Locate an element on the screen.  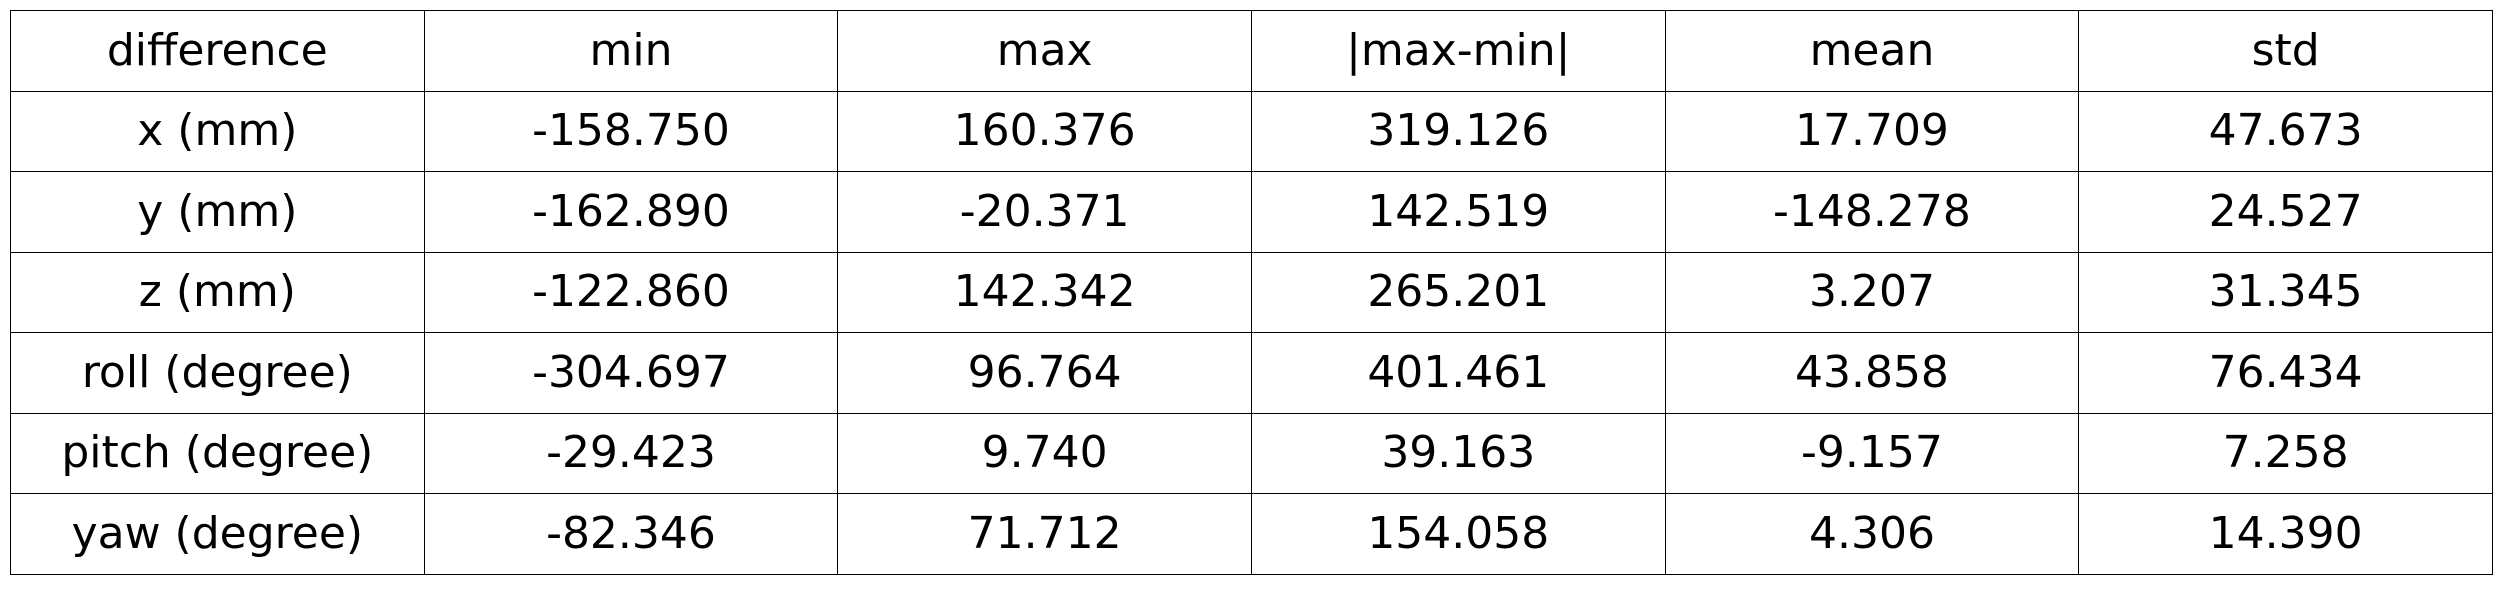
table-cell: 24.527 is located at coordinates (2285, 212).